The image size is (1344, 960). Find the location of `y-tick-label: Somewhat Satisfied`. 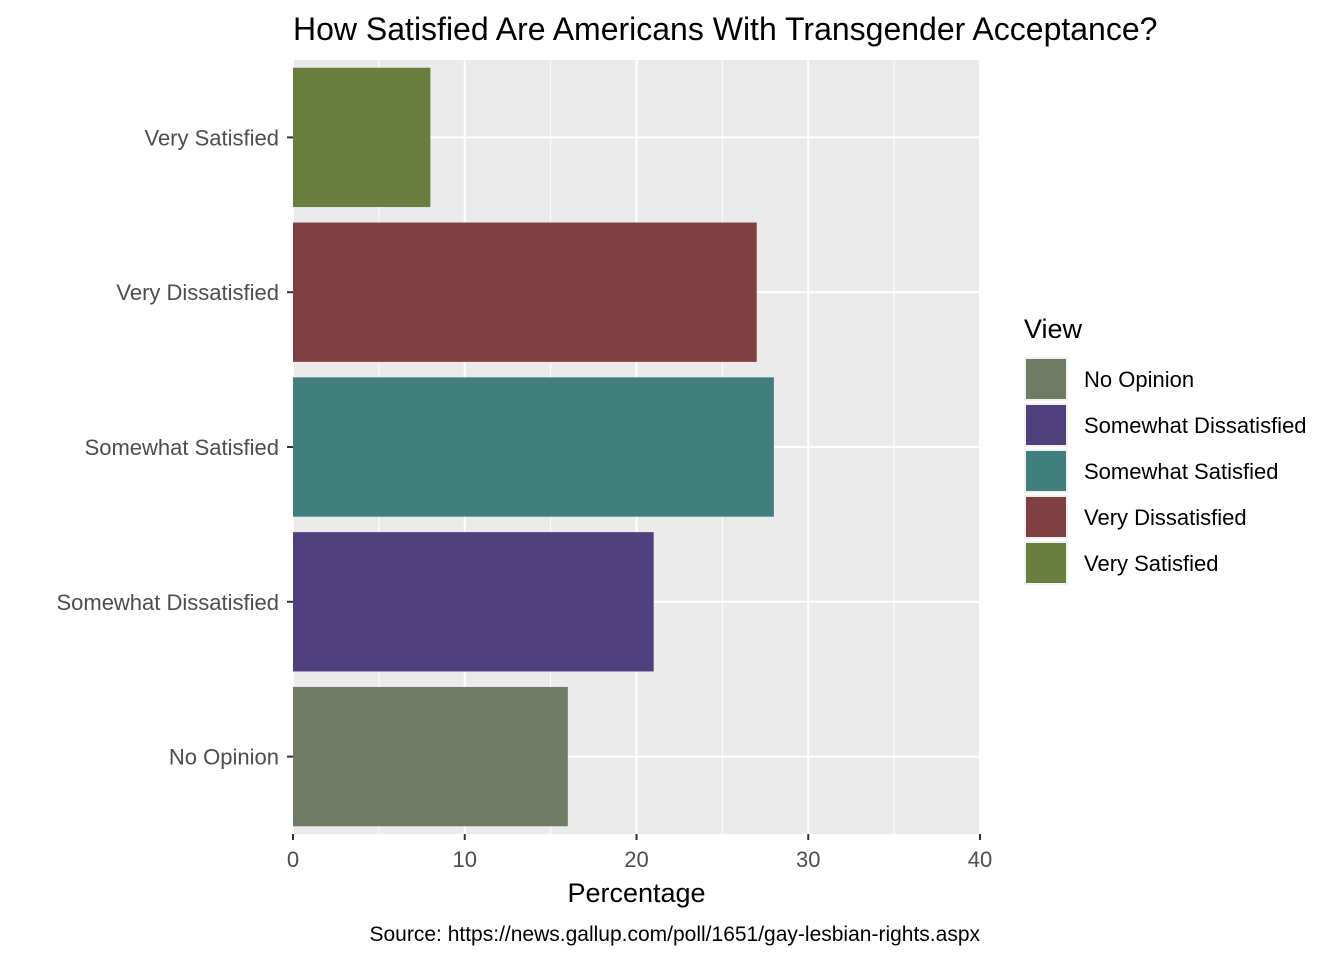

y-tick-label: Somewhat Satisfied is located at coordinates (182, 447).